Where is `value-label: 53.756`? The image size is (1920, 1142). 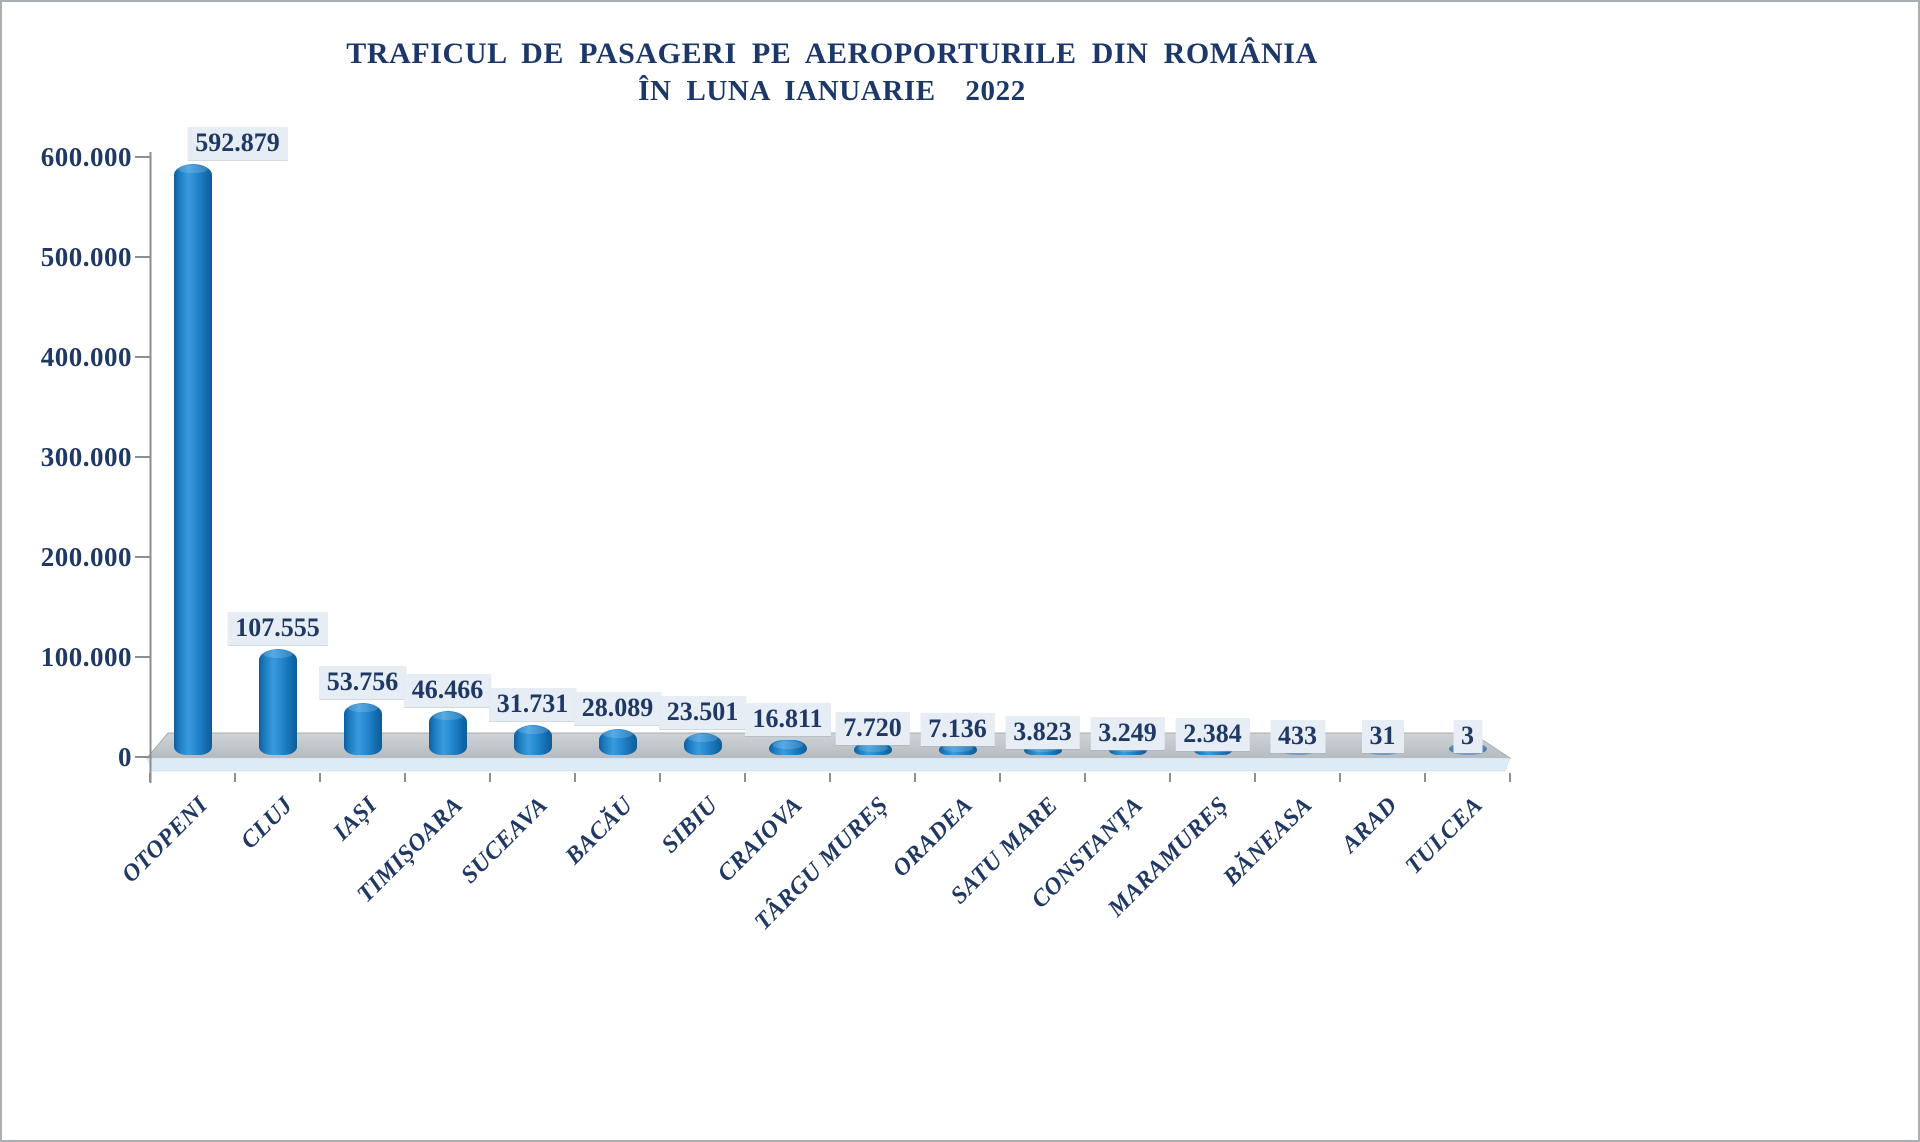
value-label: 53.756 is located at coordinates (362, 683).